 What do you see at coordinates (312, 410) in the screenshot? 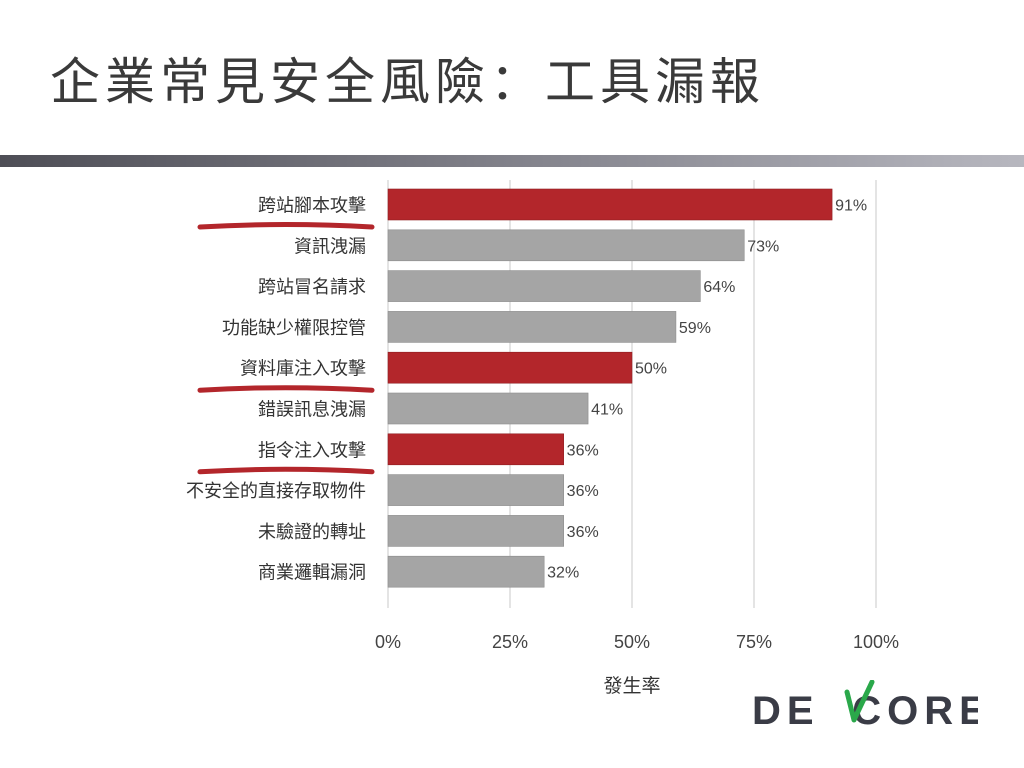
I see `category-label: 錯誤訊息洩漏` at bounding box center [312, 410].